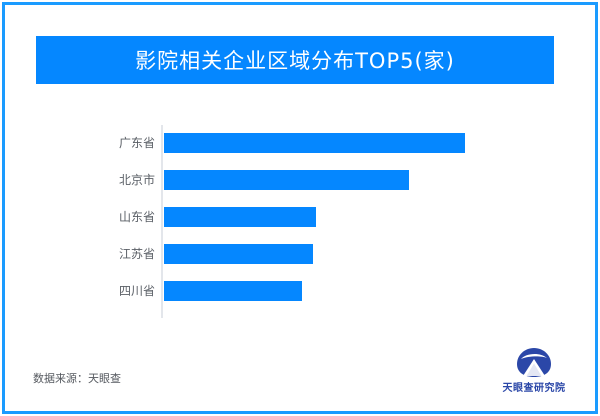 This screenshot has height=416, width=600. Describe the element at coordinates (136, 291) in the screenshot. I see `bar-category-label: 四川省` at that location.